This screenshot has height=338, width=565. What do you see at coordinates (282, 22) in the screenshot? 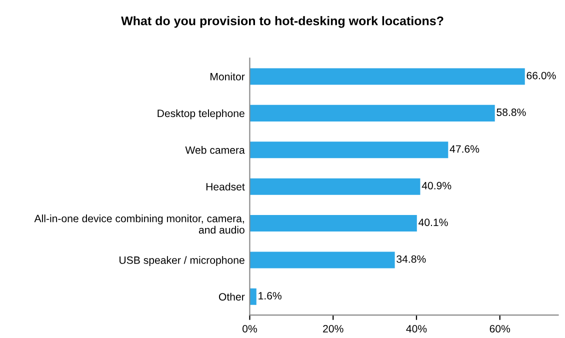
I see `chart-title: What do you provision to hot-desking work locations?` at bounding box center [282, 22].